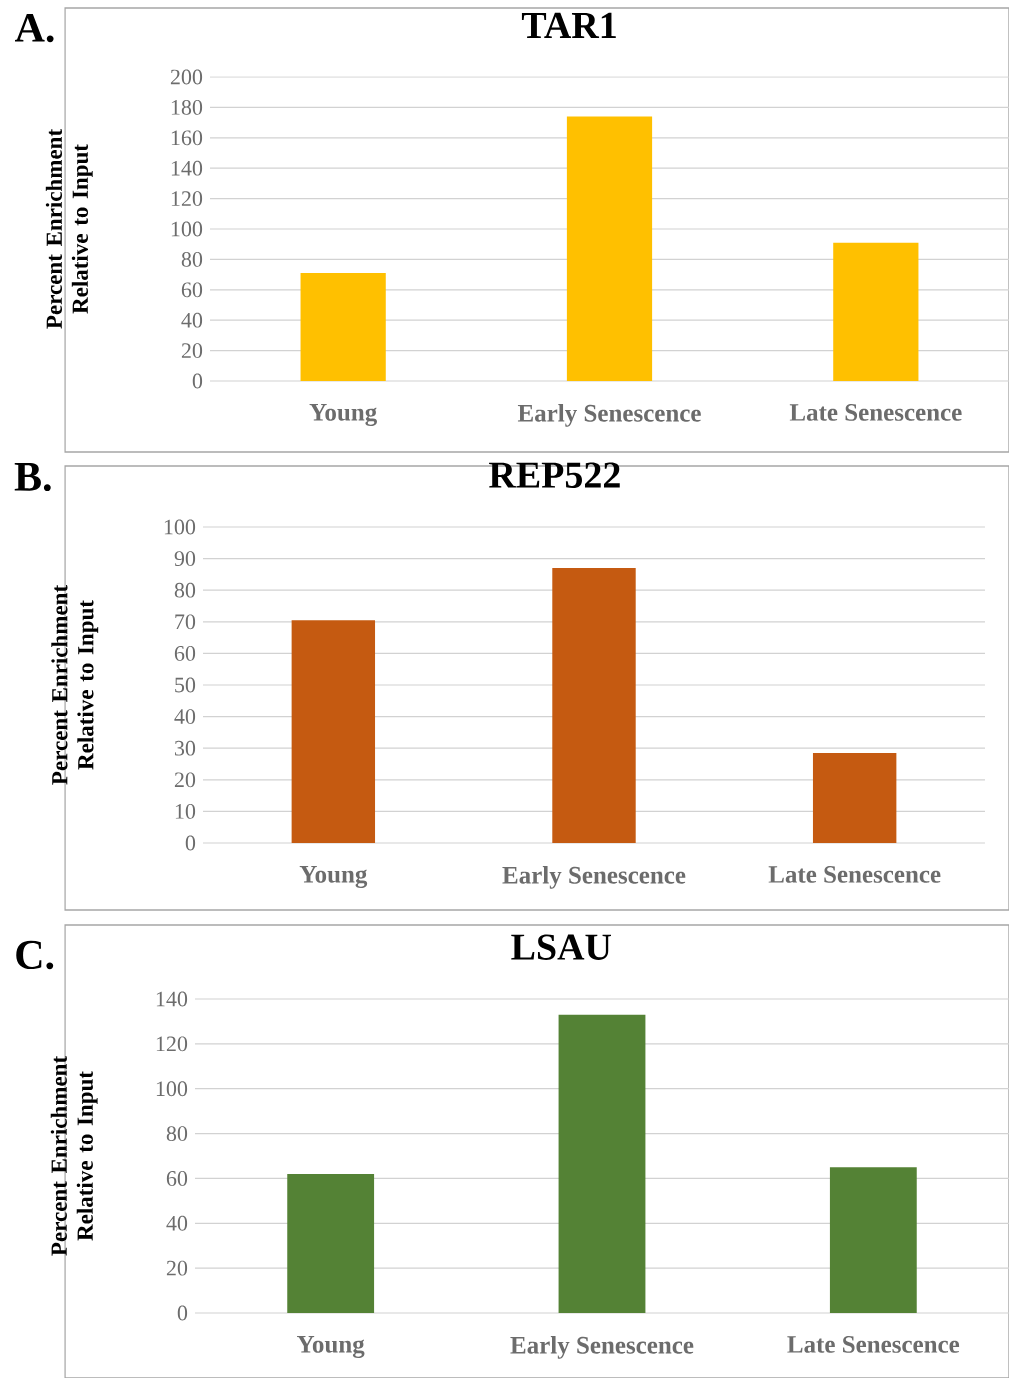 This screenshot has width=1009, height=1378. Describe the element at coordinates (185, 559) in the screenshot. I see `y-tick-label: 90` at that location.